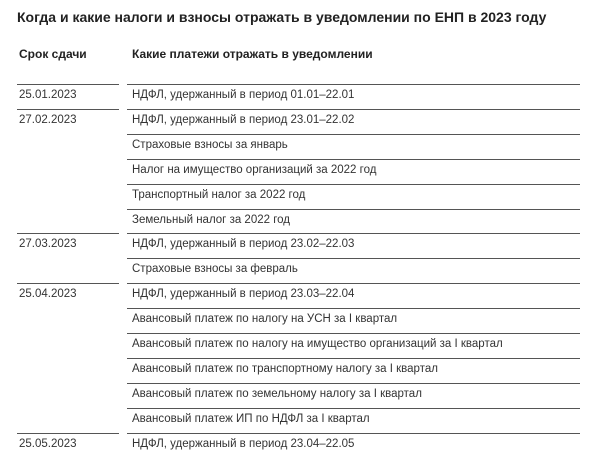  Describe the element at coordinates (53, 54) in the screenshot. I see `header-date: Срок сдачи` at that location.